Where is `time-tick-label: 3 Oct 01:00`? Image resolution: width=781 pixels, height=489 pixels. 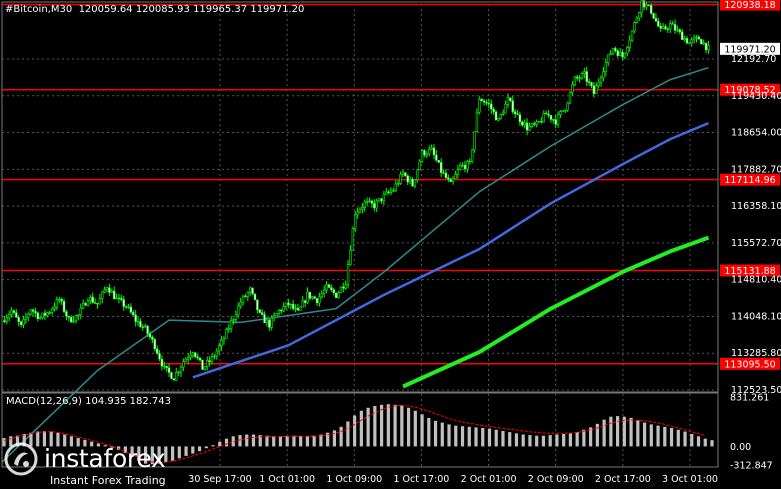
time-tick-label: 3 Oct 01:00 is located at coordinates (690, 479).